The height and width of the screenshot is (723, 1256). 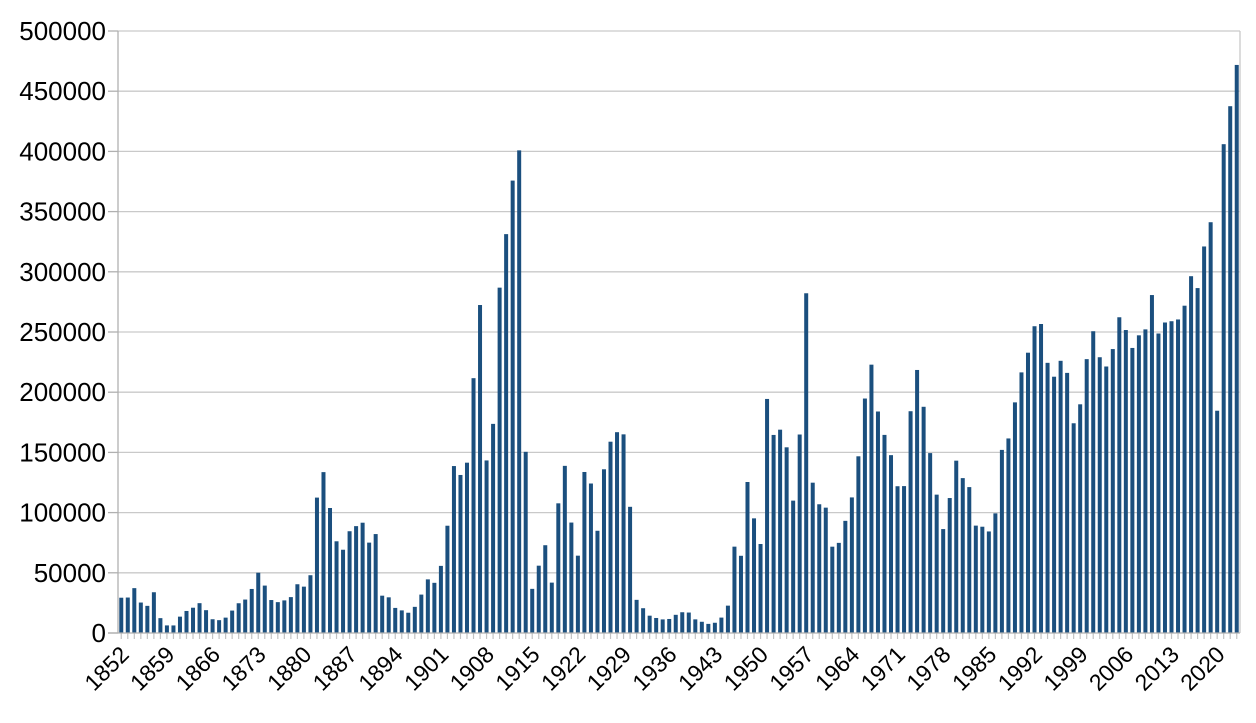 What do you see at coordinates (1230, 369) in the screenshot?
I see `bar-2022` at bounding box center [1230, 369].